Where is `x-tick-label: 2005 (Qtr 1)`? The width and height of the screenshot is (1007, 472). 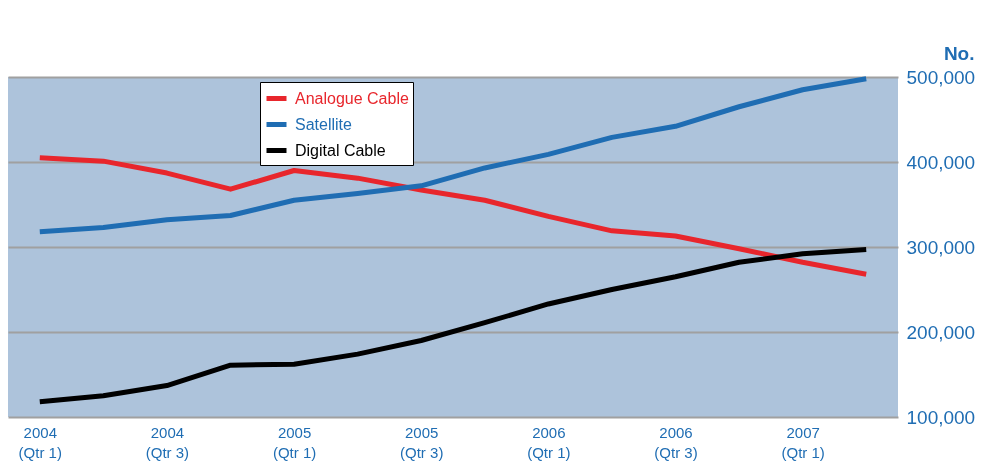
x-tick-label: 2005 (Qtr 1) is located at coordinates (294, 442).